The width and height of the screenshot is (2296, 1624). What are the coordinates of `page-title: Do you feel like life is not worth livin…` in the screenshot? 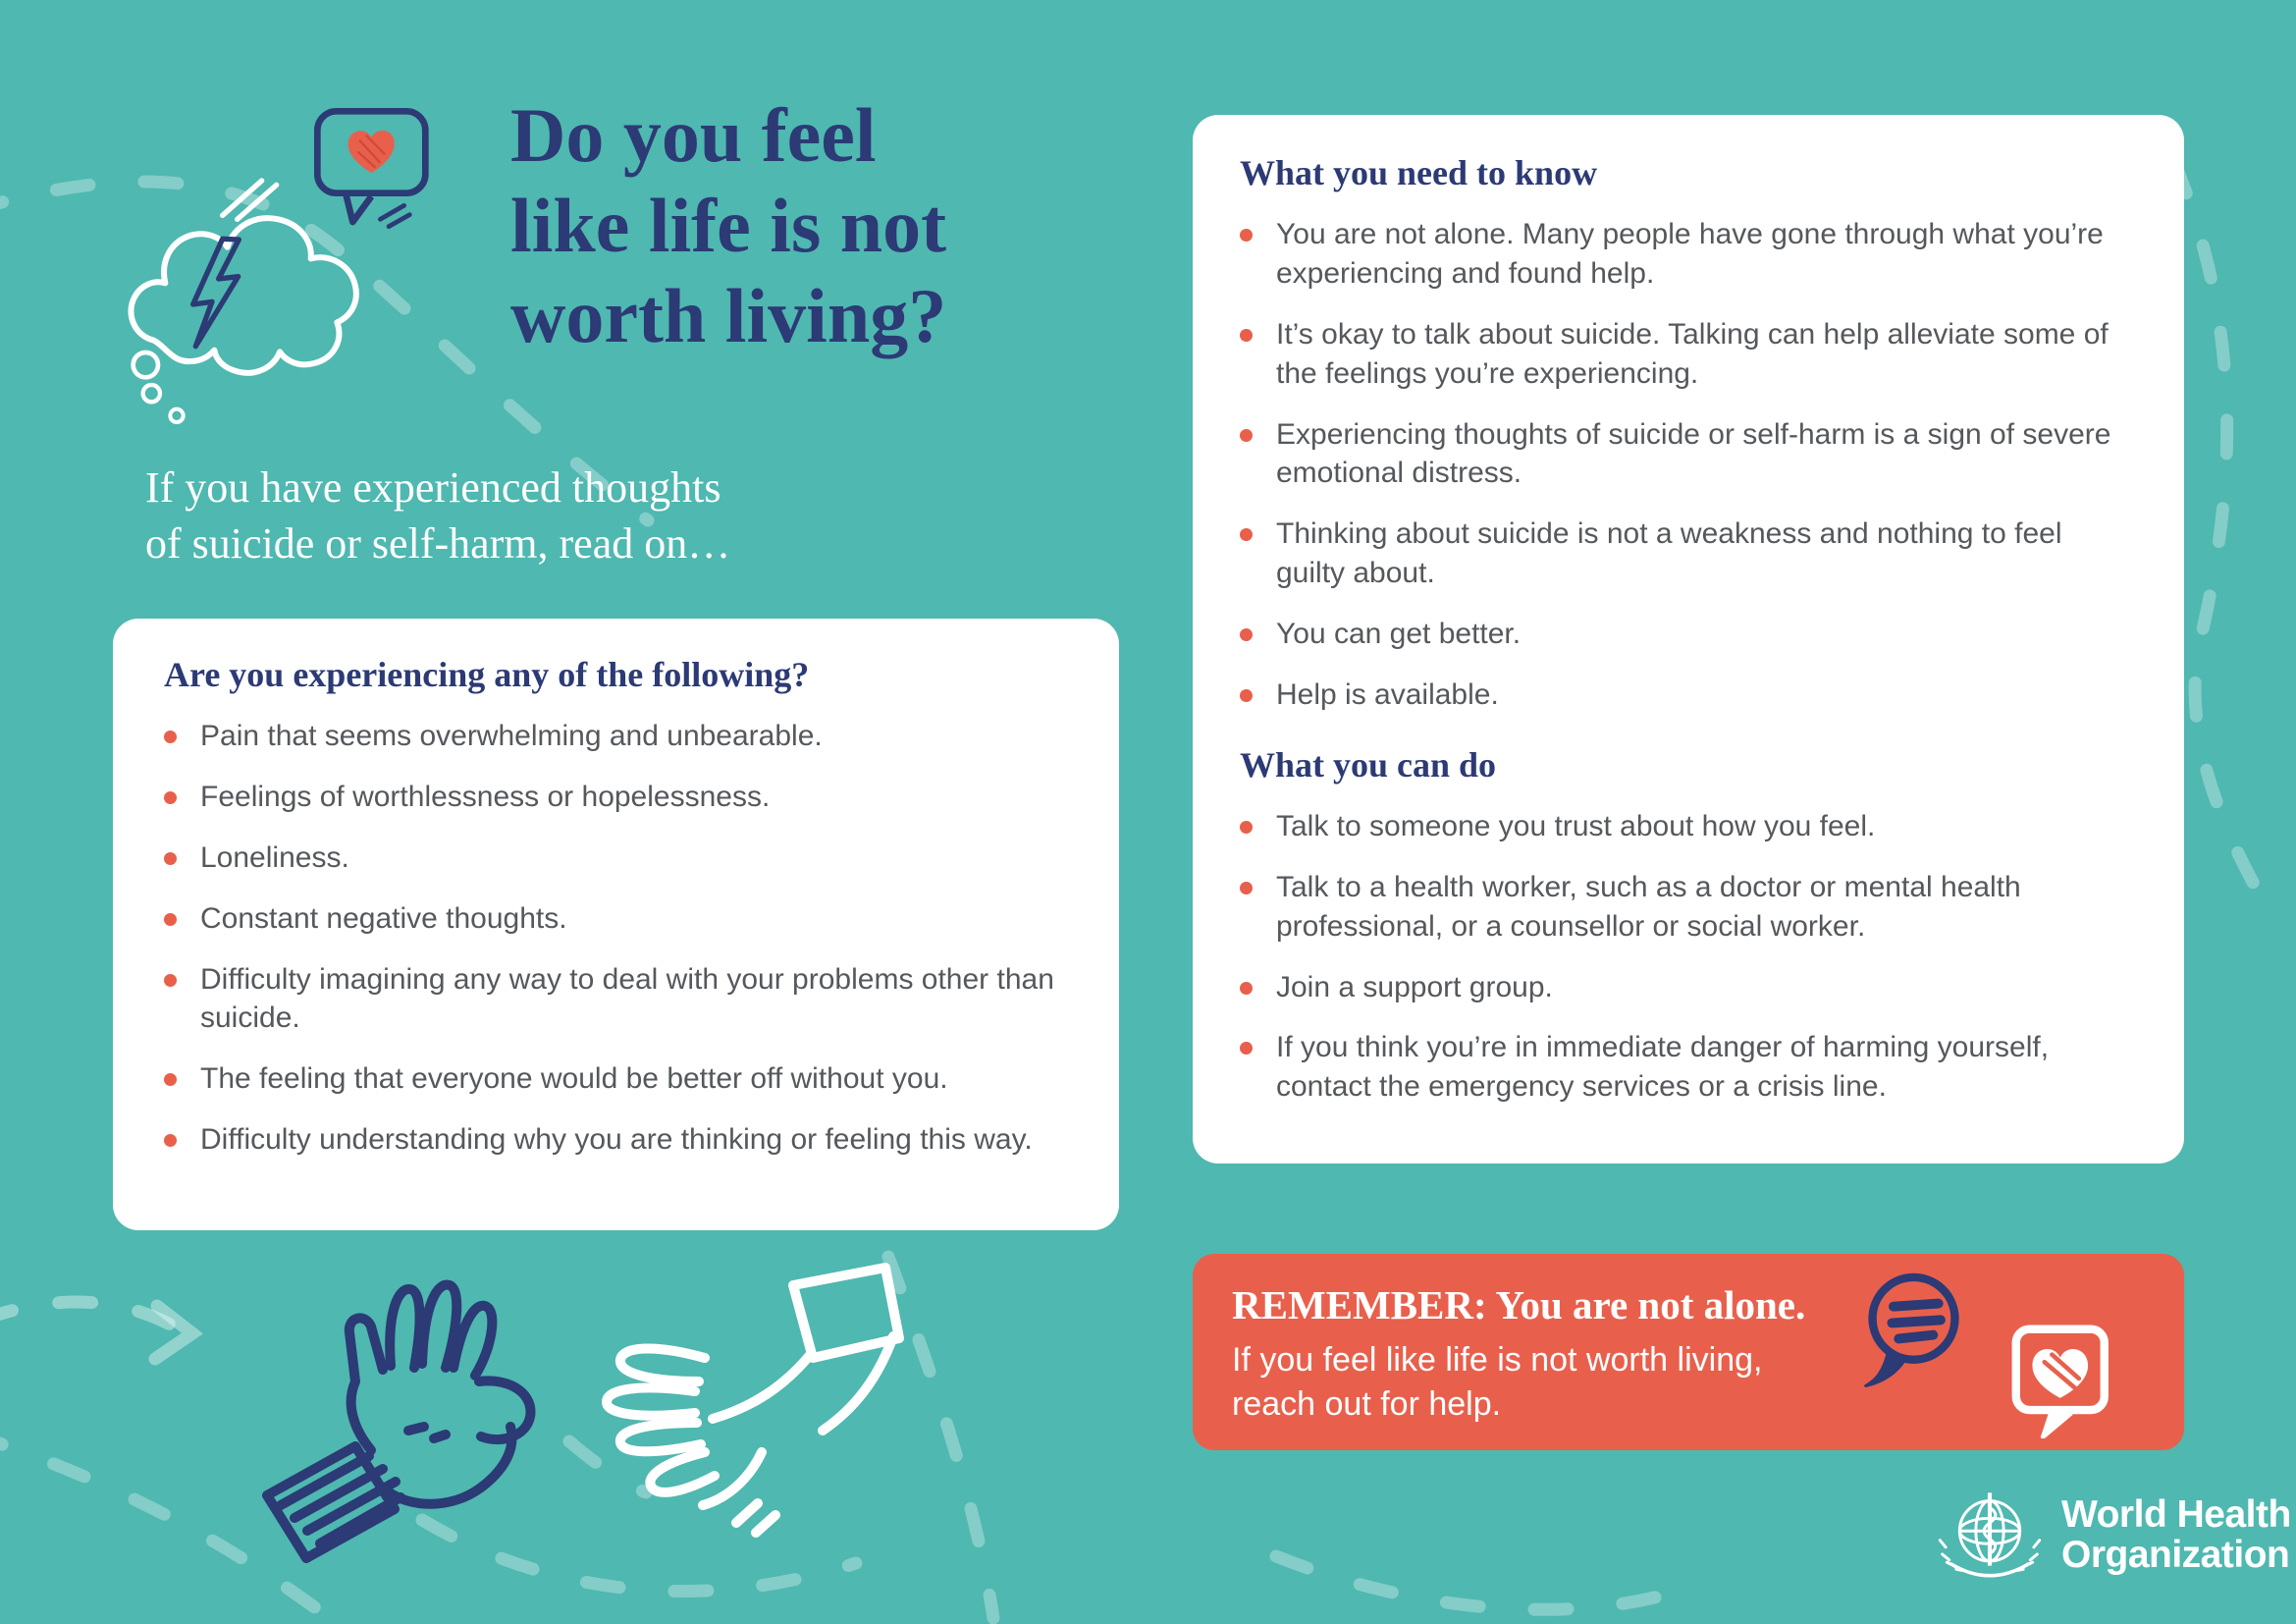 It's located at (728, 225).